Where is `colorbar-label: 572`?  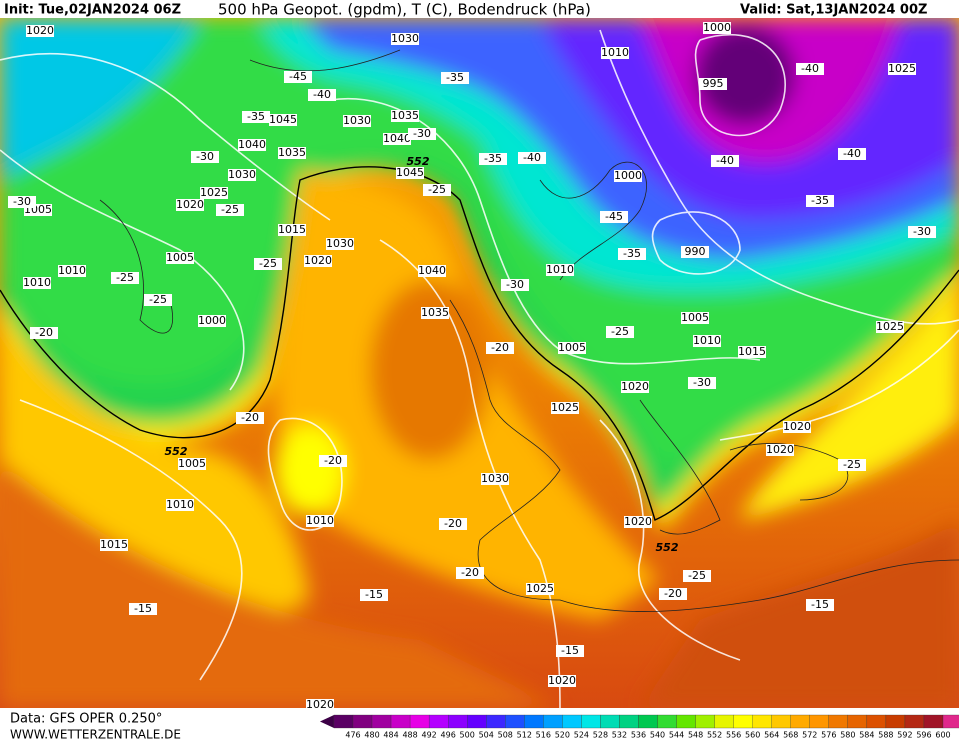
colorbar-label: 572 is located at coordinates (809, 735).